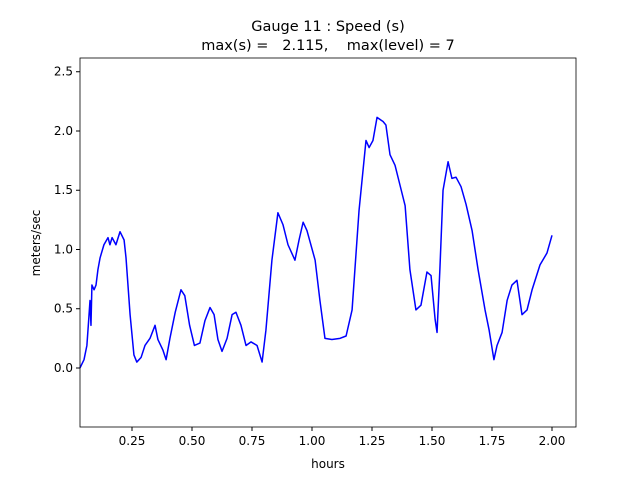  Describe the element at coordinates (63, 368) in the screenshot. I see `y-tick-label: 0.0` at that location.